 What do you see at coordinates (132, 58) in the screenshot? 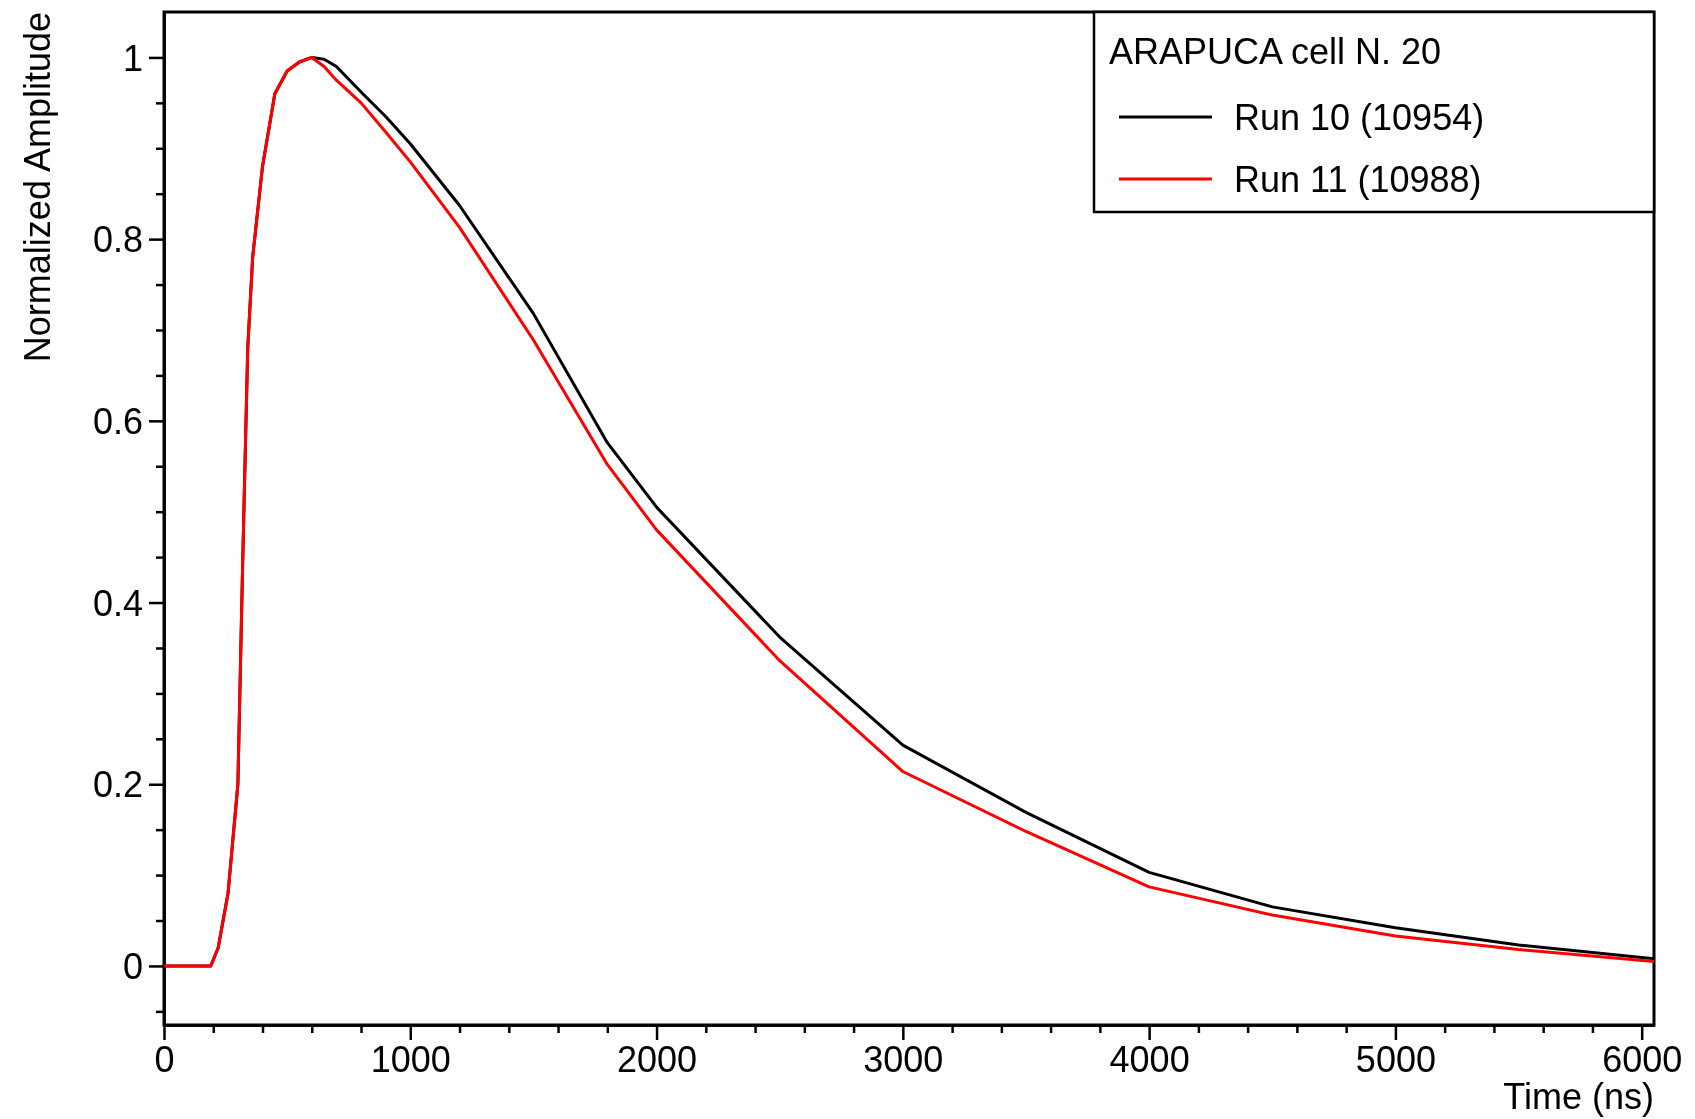
I see `y-tick-label: 1` at bounding box center [132, 58].